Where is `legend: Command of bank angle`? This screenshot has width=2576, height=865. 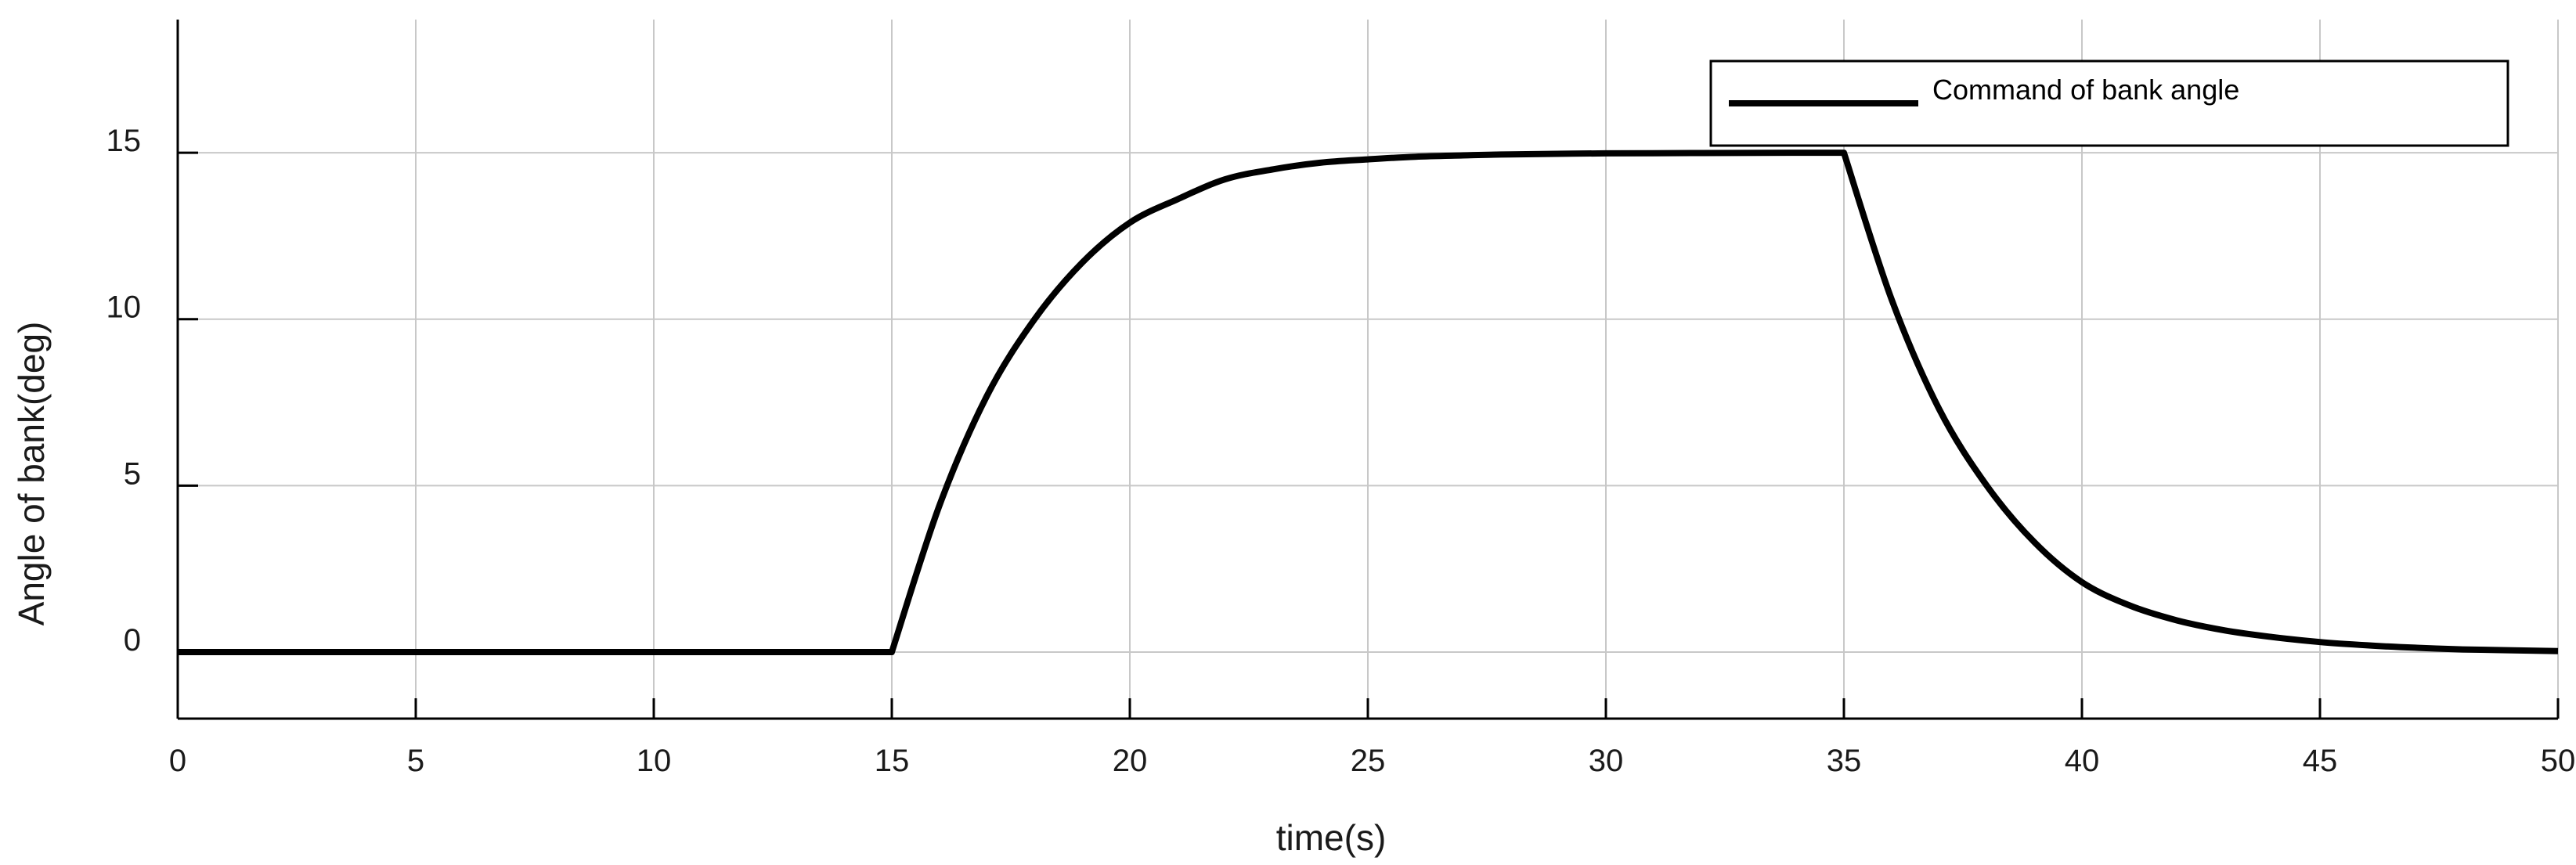
legend: Command of bank angle is located at coordinates (2109, 103).